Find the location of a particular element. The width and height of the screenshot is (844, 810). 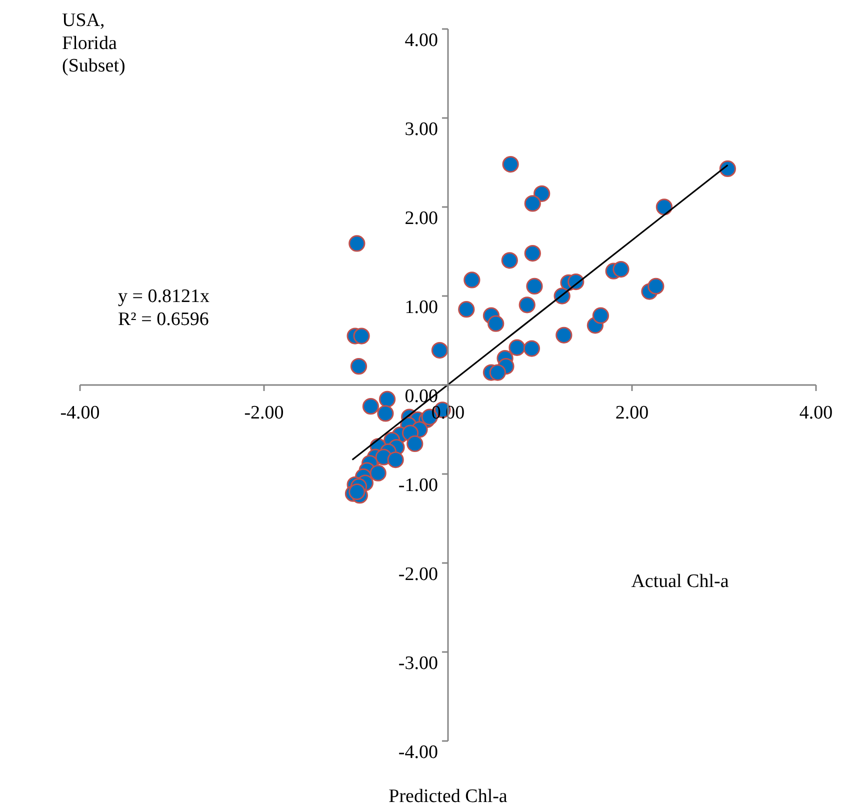

y-tick-label: -2.00 is located at coordinates (418, 575).